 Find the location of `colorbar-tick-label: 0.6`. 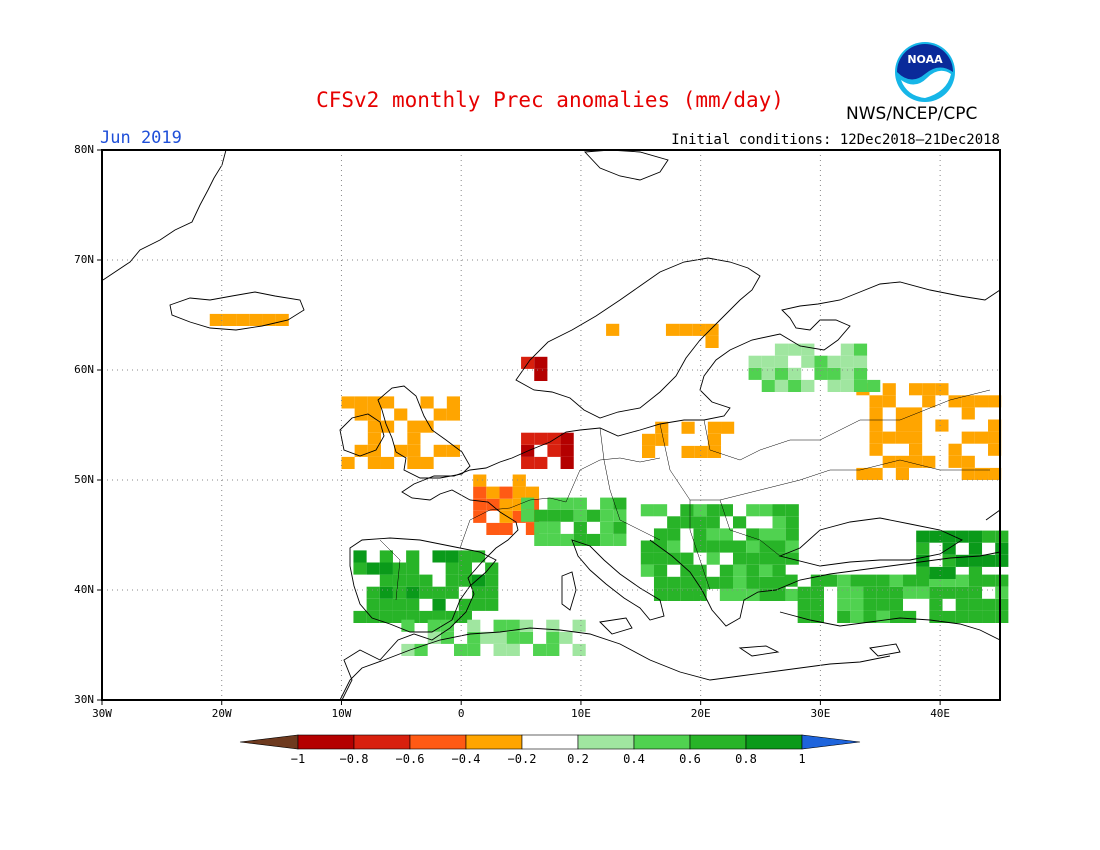

colorbar-tick-label: 0.6 is located at coordinates (690, 759).